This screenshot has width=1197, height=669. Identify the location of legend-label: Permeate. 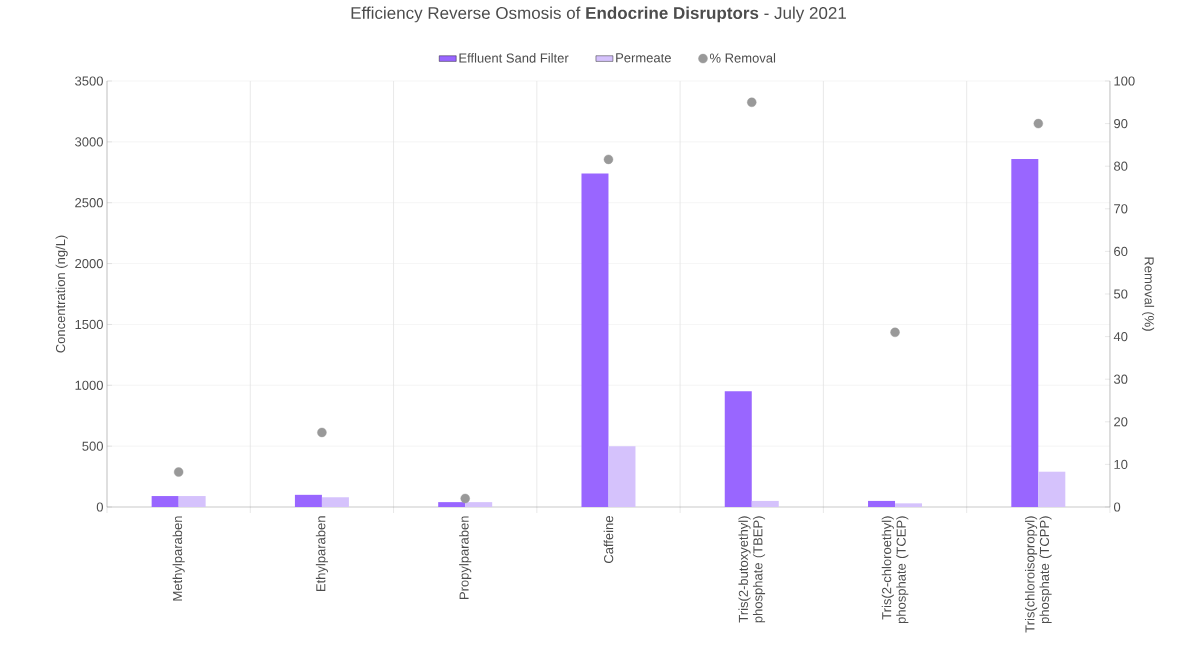
(643, 58).